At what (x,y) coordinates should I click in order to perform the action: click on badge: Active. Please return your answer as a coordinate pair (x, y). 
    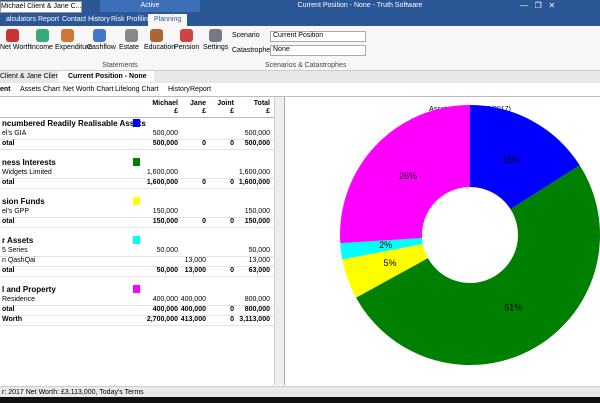
    Looking at the image, I should click on (150, 6).